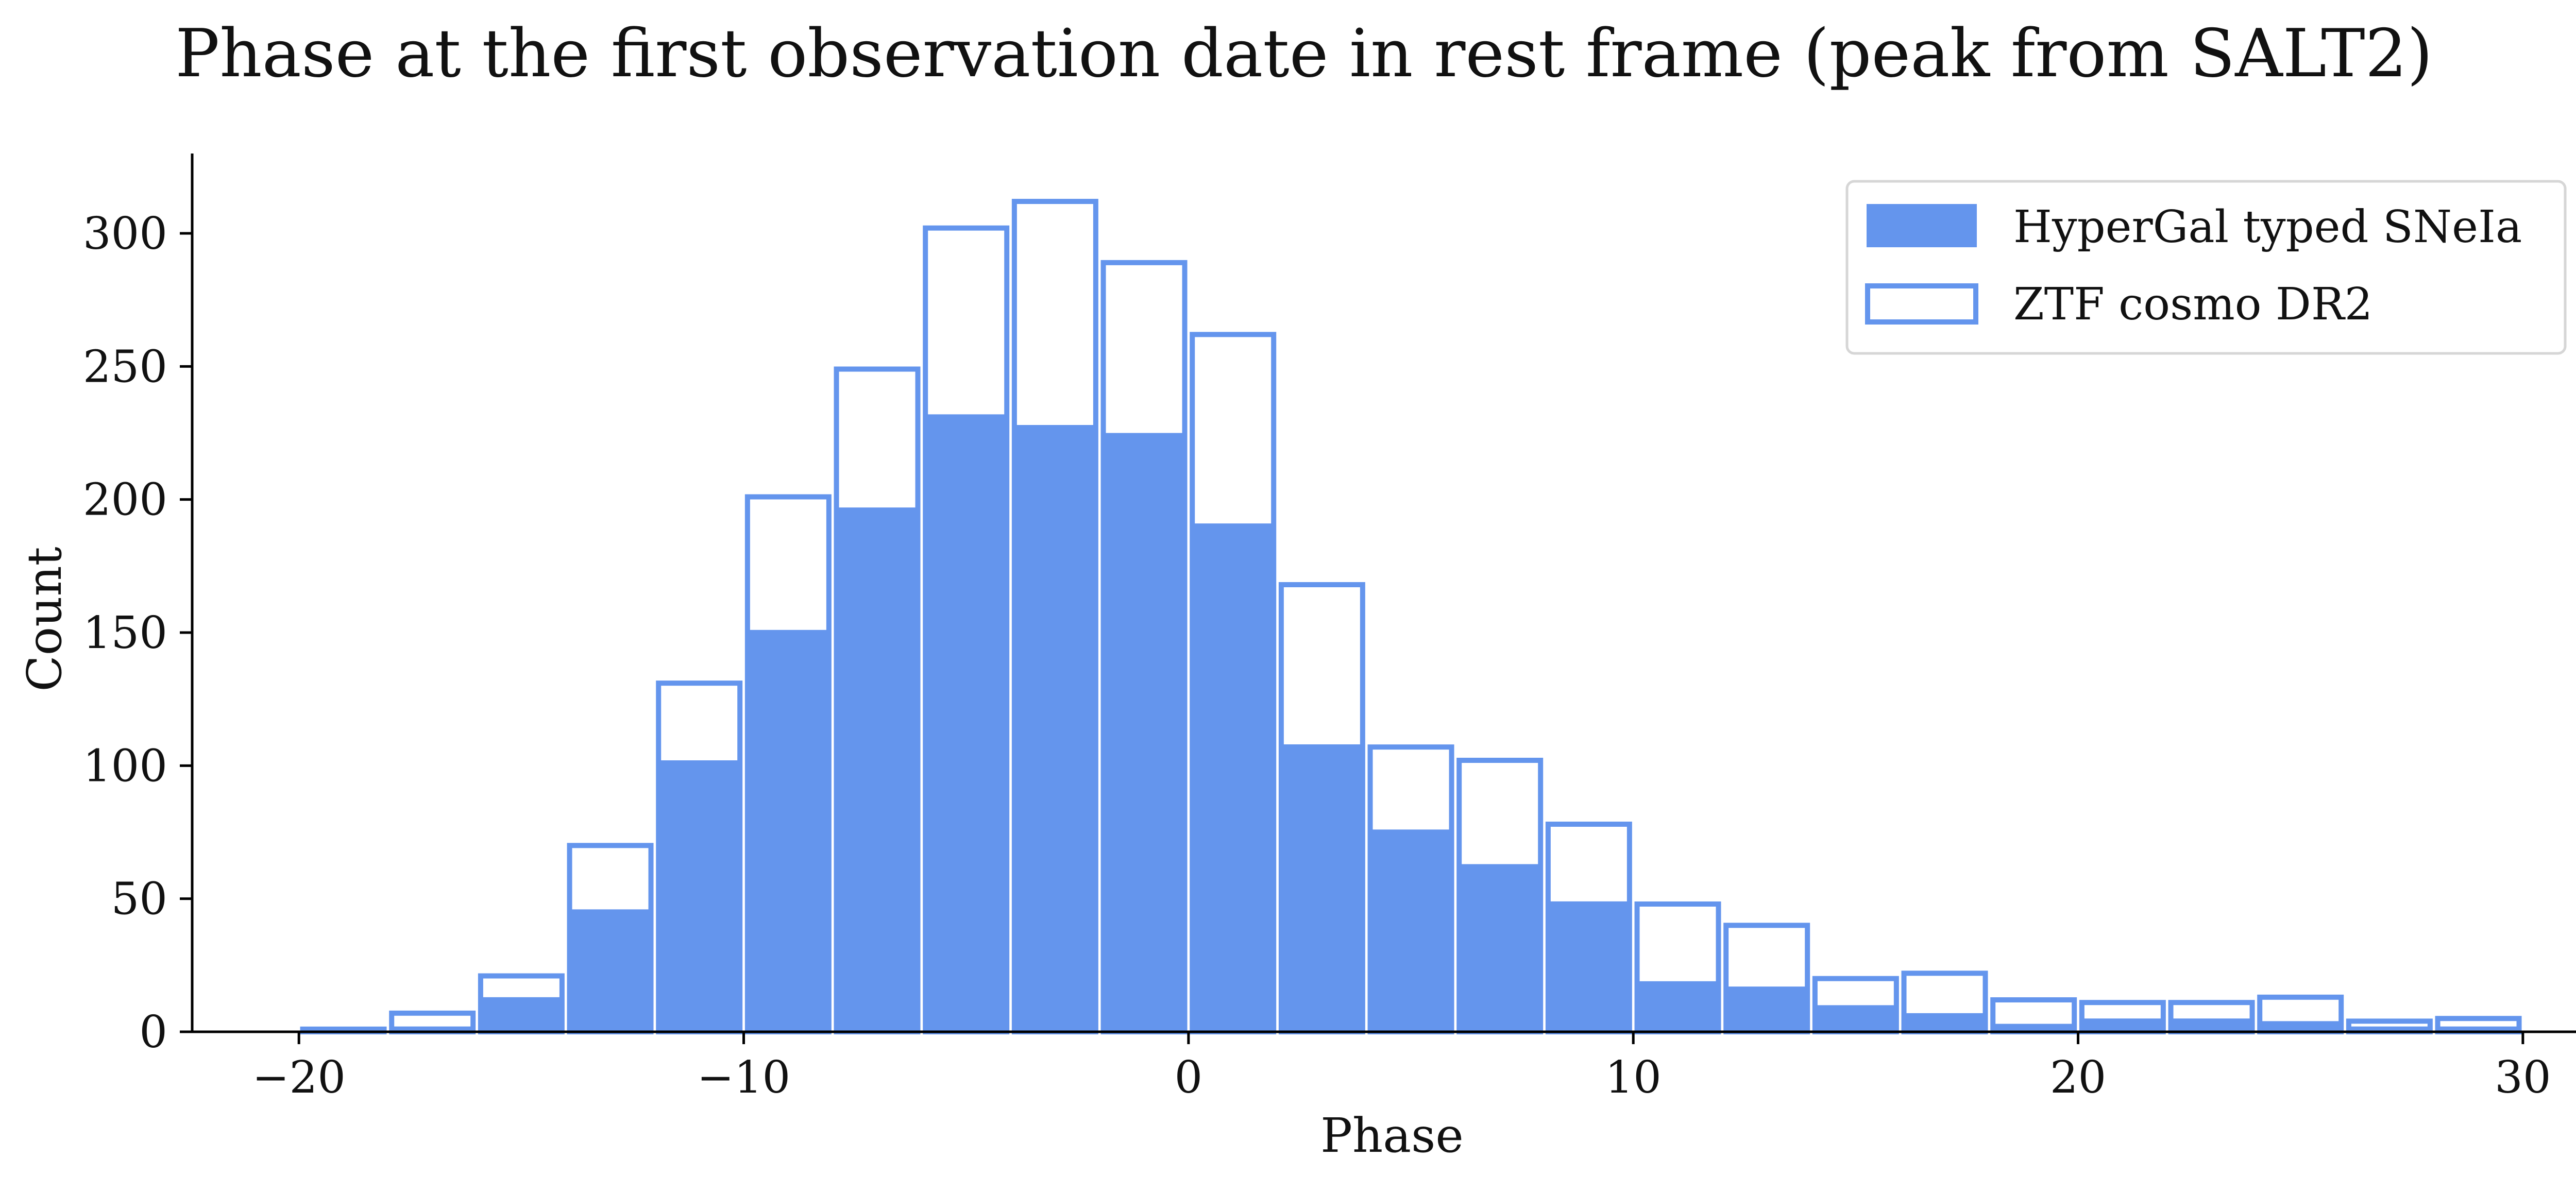 This screenshot has height=1192, width=2576. I want to click on y-tick-label-2: 100, so click(125, 766).